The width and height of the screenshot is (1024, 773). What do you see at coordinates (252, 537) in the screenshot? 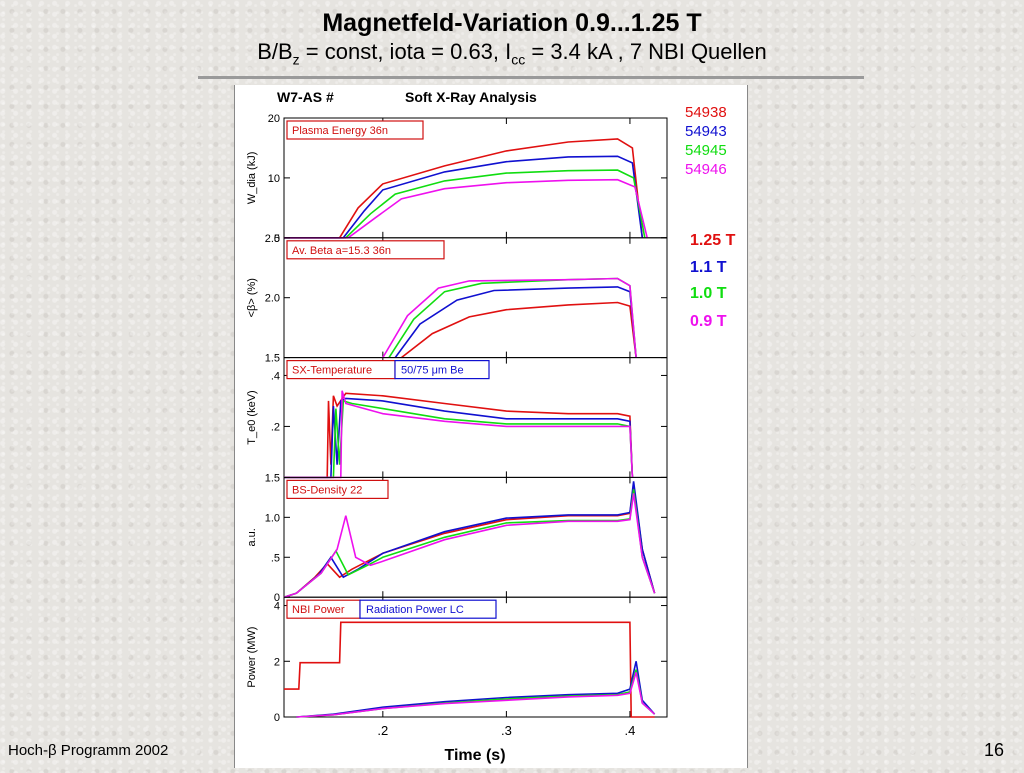
I see `panel-ylabel-3: a.u.` at bounding box center [252, 537].